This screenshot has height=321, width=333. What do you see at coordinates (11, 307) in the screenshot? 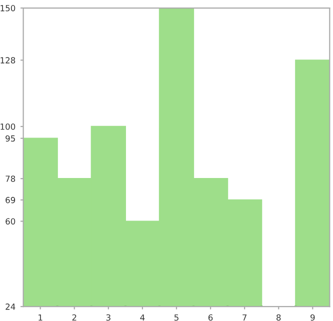
I see `y-tick-label: 24` at bounding box center [11, 307].